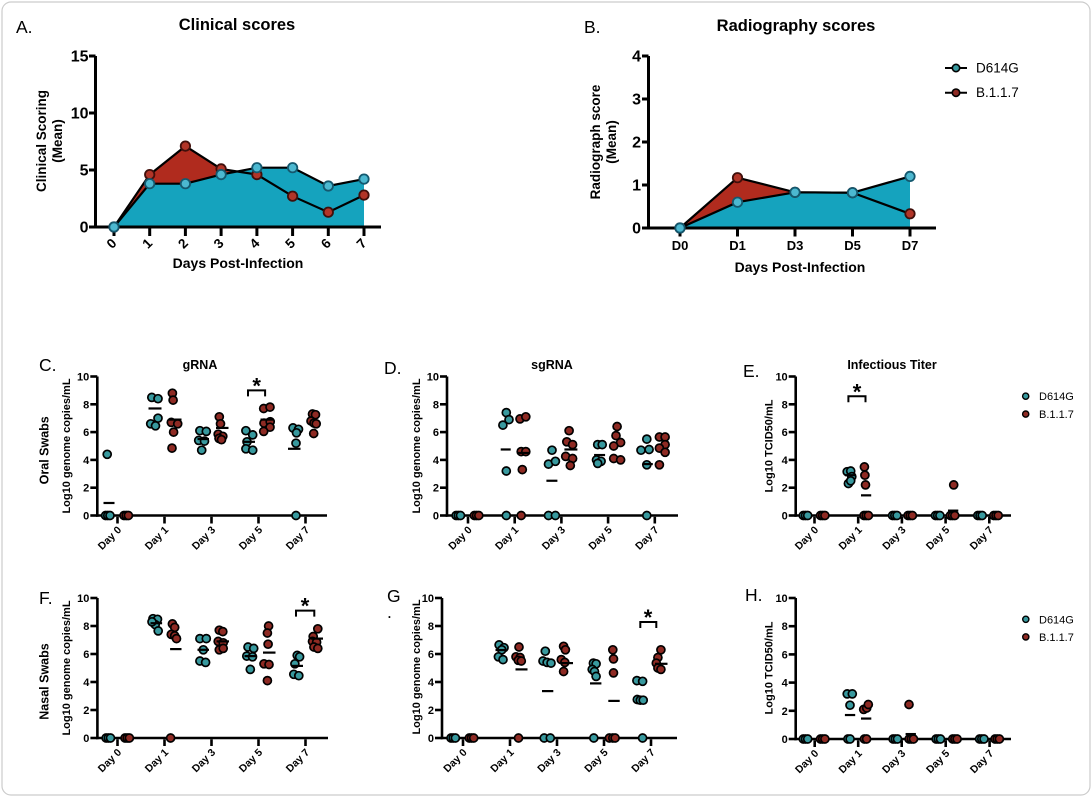 The width and height of the screenshot is (1092, 806). I want to click on svg-text: D3, so click(795, 245).